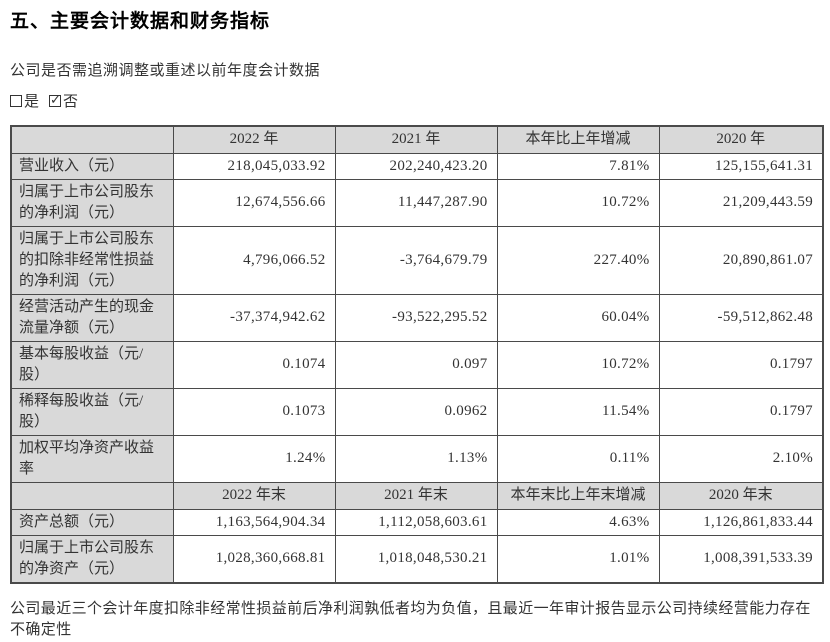 This screenshot has height=642, width=830. What do you see at coordinates (92, 202) in the screenshot?
I see `row-label: 归属于上市公司股东的净利润（元）` at bounding box center [92, 202].